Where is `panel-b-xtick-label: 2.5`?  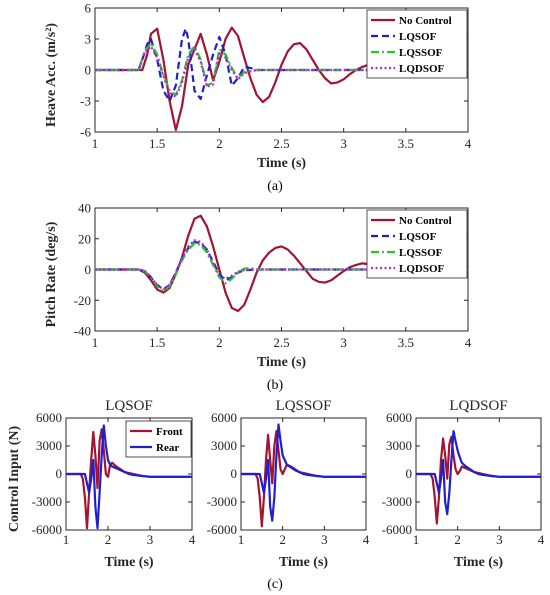
panel-b-xtick-label: 2.5 is located at coordinates (281, 342).